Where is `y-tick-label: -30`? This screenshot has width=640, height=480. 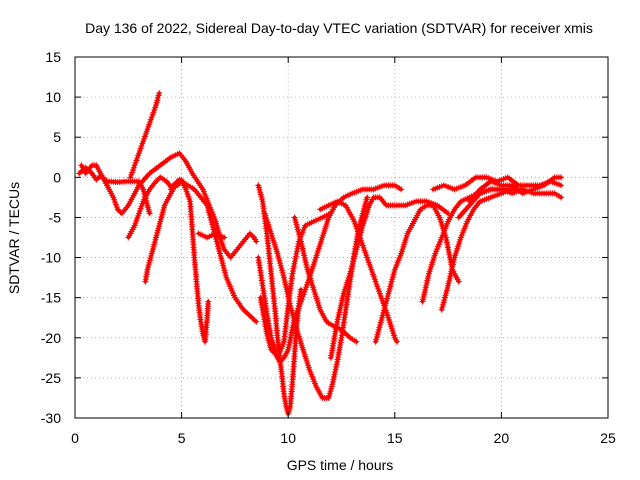 y-tick-label: -30 is located at coordinates (51, 418).